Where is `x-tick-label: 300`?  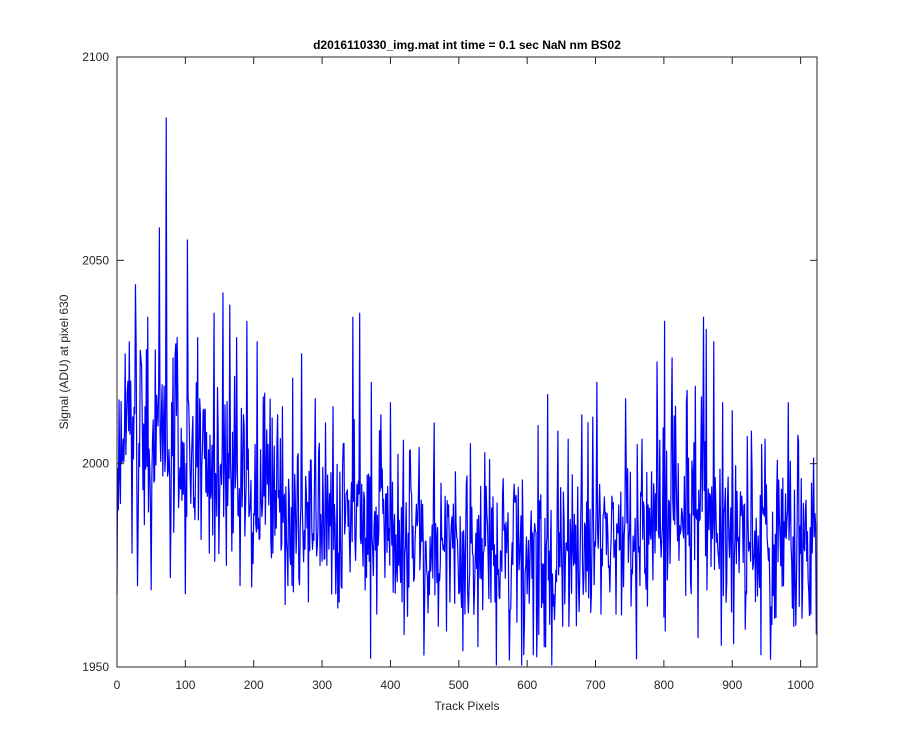
x-tick-label: 300 is located at coordinates (322, 685).